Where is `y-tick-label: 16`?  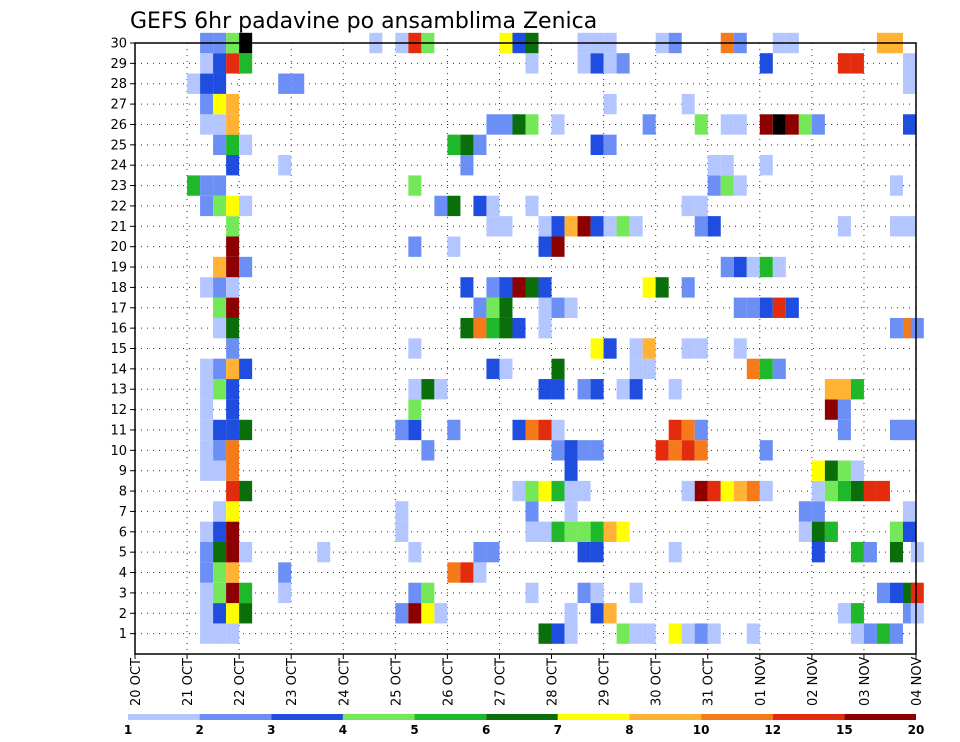
y-tick-label: 16 is located at coordinates (118, 329).